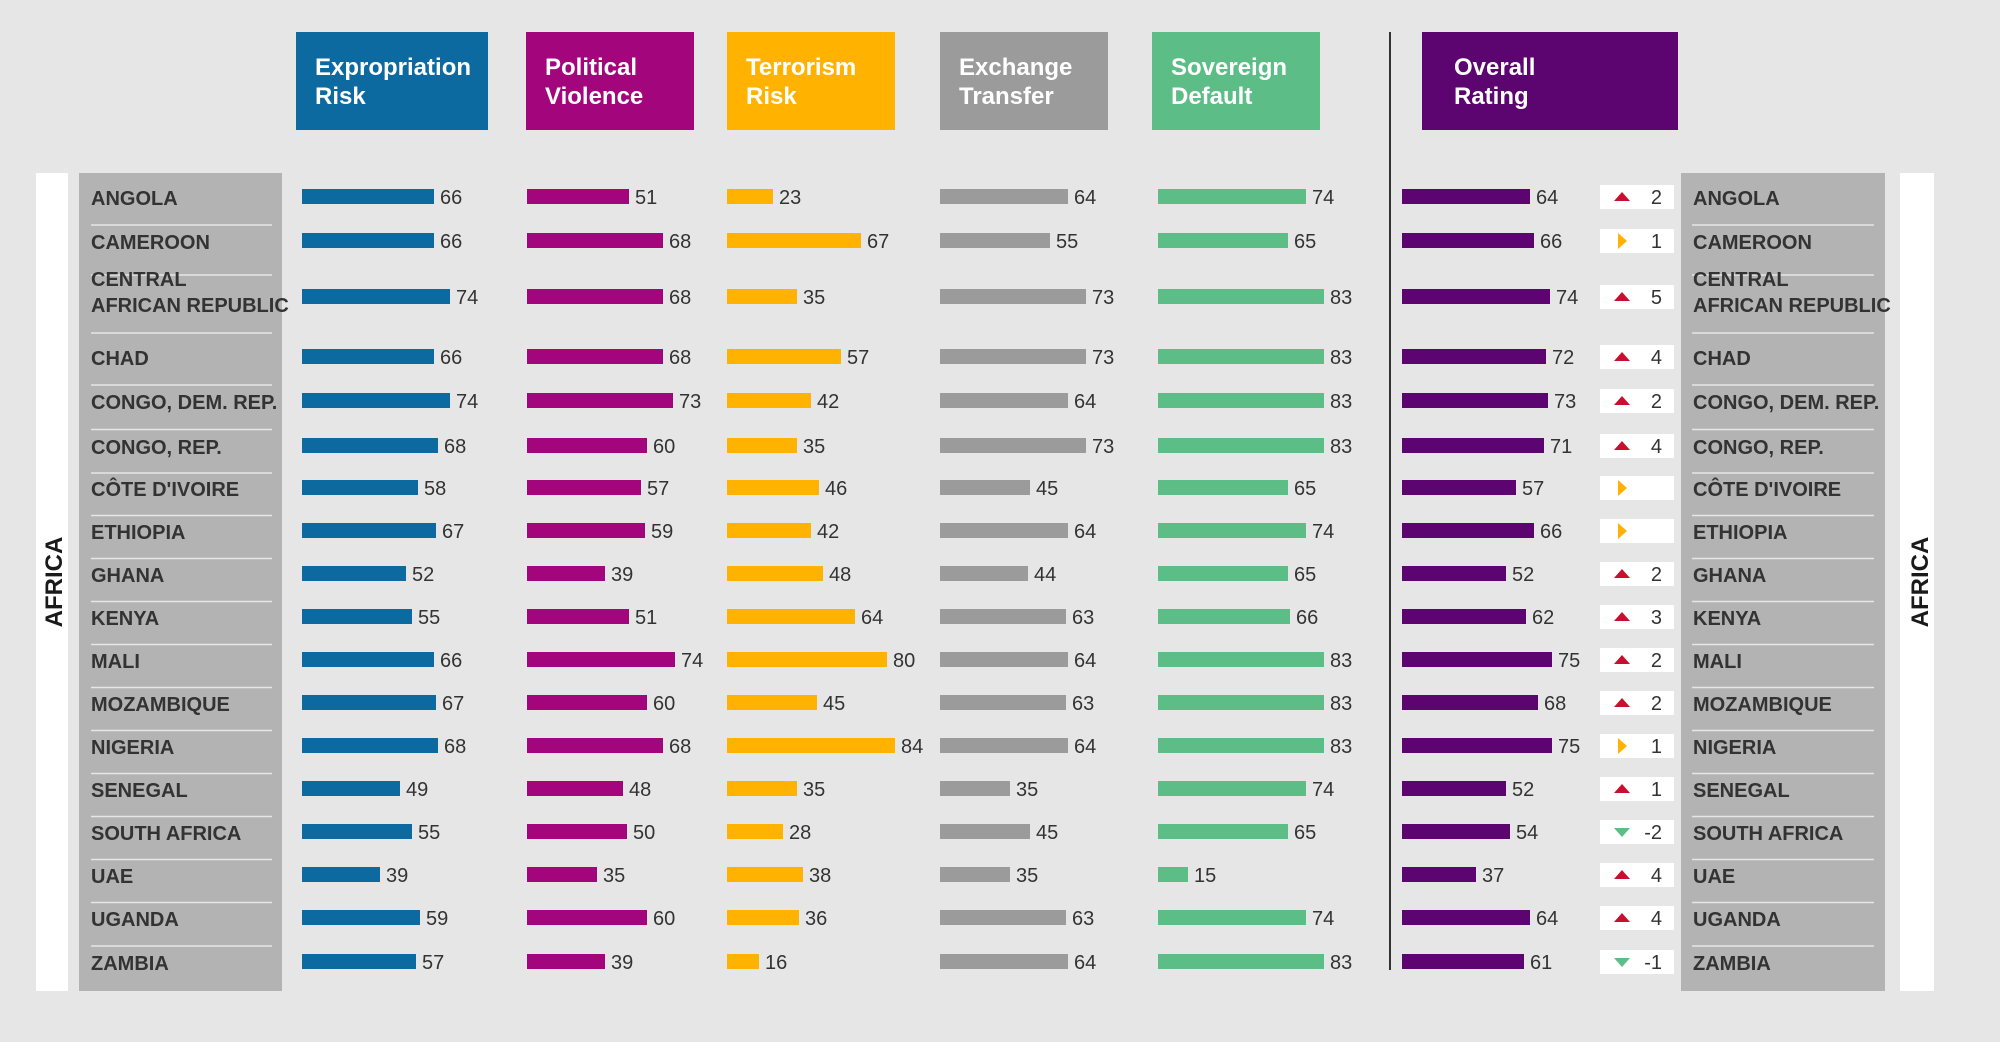 This screenshot has height=1042, width=2000. What do you see at coordinates (190, 306) in the screenshot?
I see `country-label-left: AFRICAN REPUBLIC` at bounding box center [190, 306].